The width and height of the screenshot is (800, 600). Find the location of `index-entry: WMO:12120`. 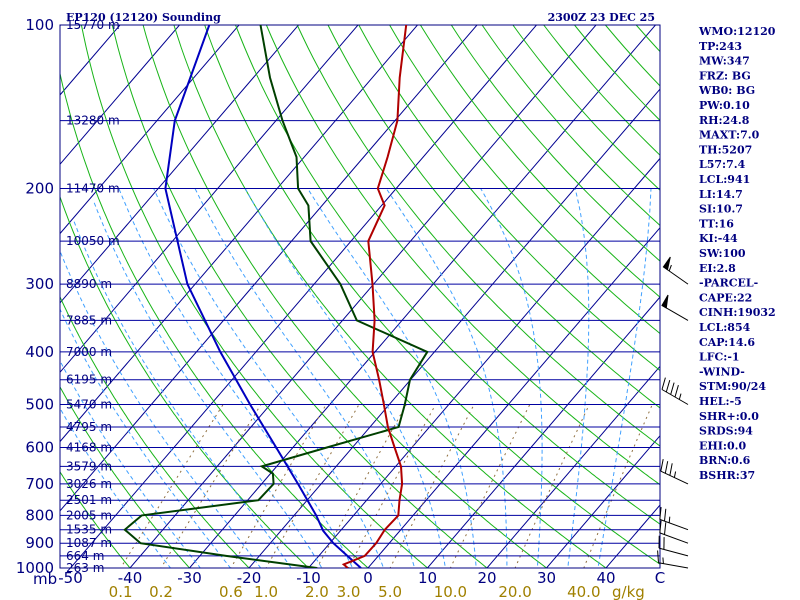

index-entry: WMO:12120 is located at coordinates (737, 31).